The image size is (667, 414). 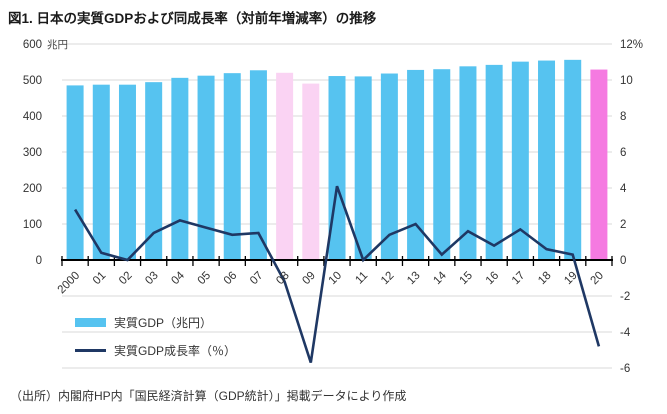 I want to click on x-axis-label: 13, so click(x=414, y=279).